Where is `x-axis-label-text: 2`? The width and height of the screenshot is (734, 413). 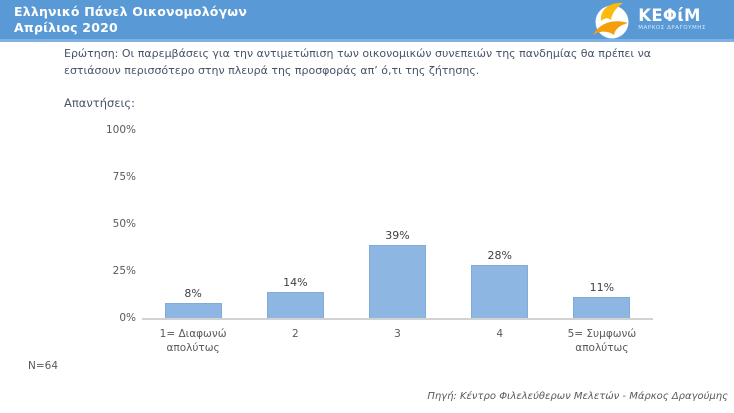
x-axis-label-text: 2 is located at coordinates (295, 334).